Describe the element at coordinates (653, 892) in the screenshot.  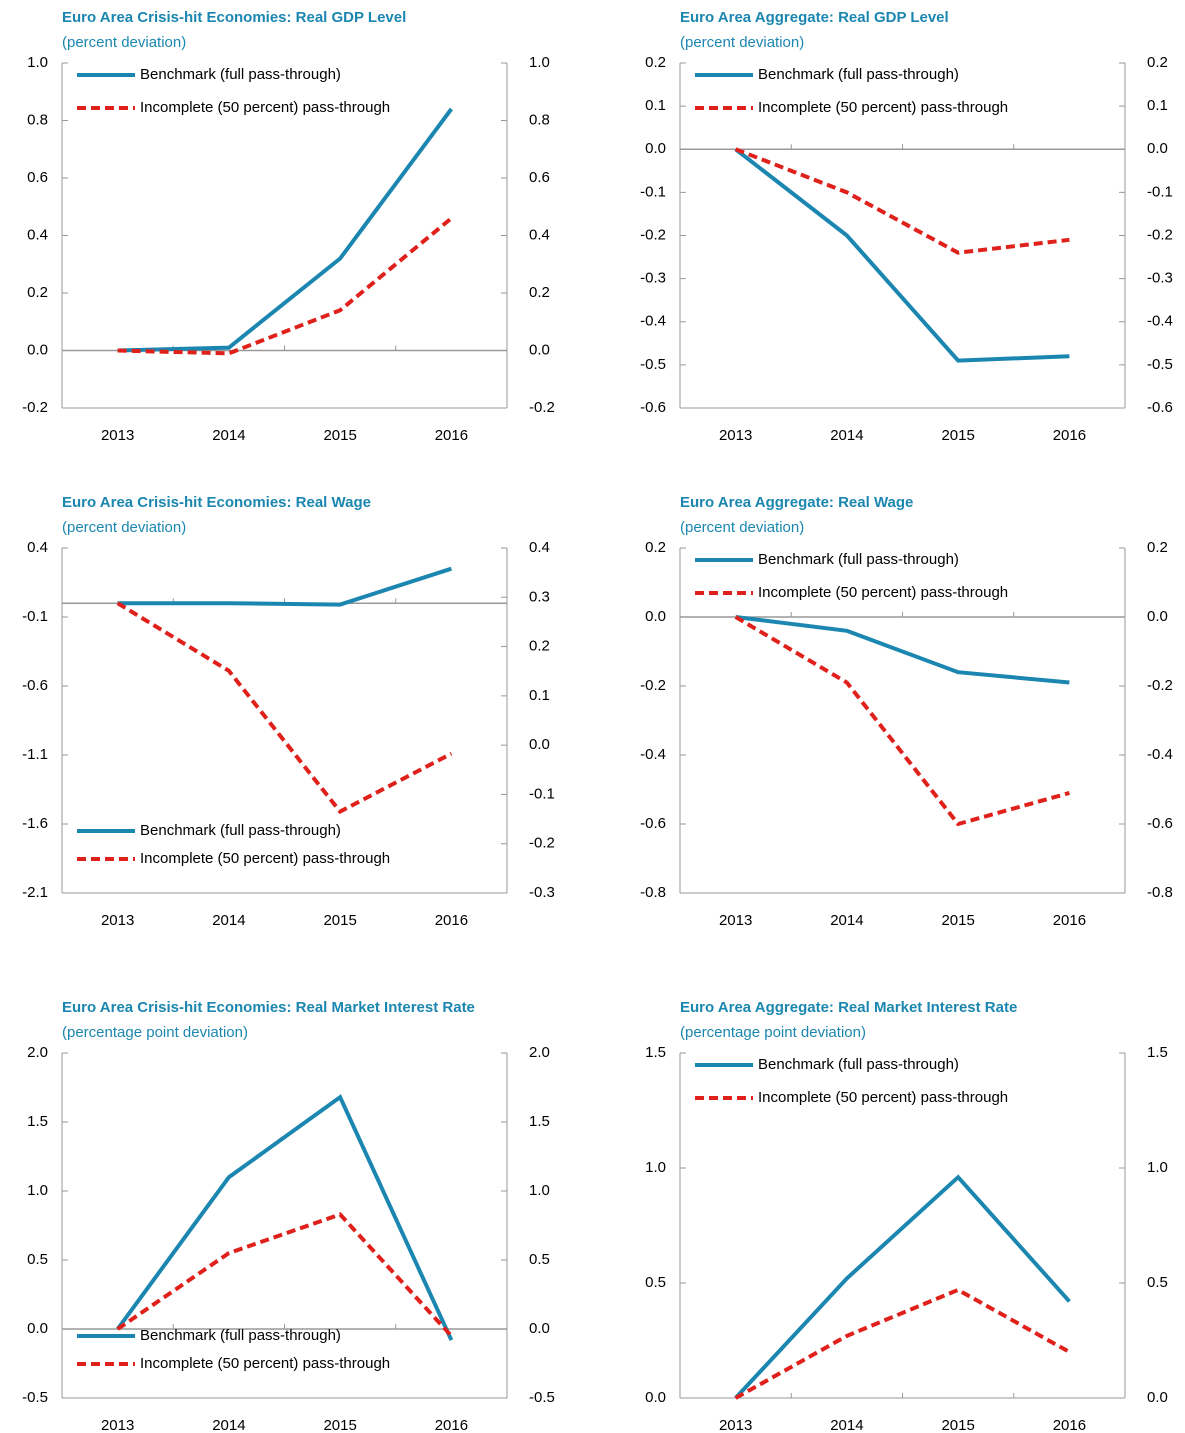
I see `y-tick-label: -0.8` at that location.